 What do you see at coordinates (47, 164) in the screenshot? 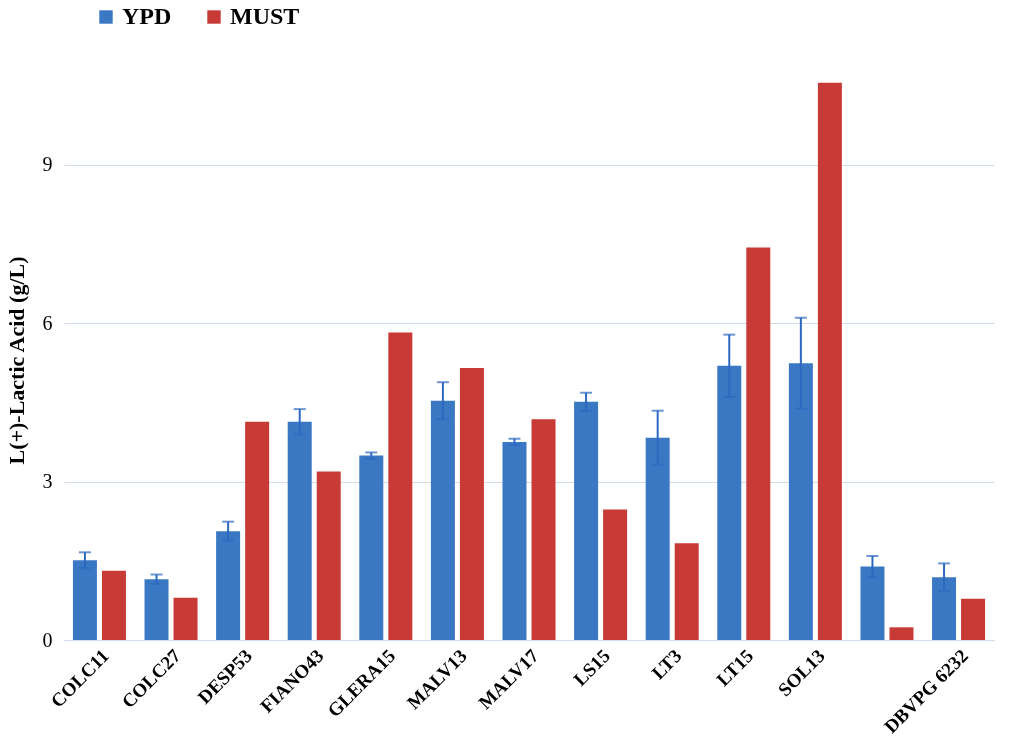
I see `y-tick-label: 9` at bounding box center [47, 164].